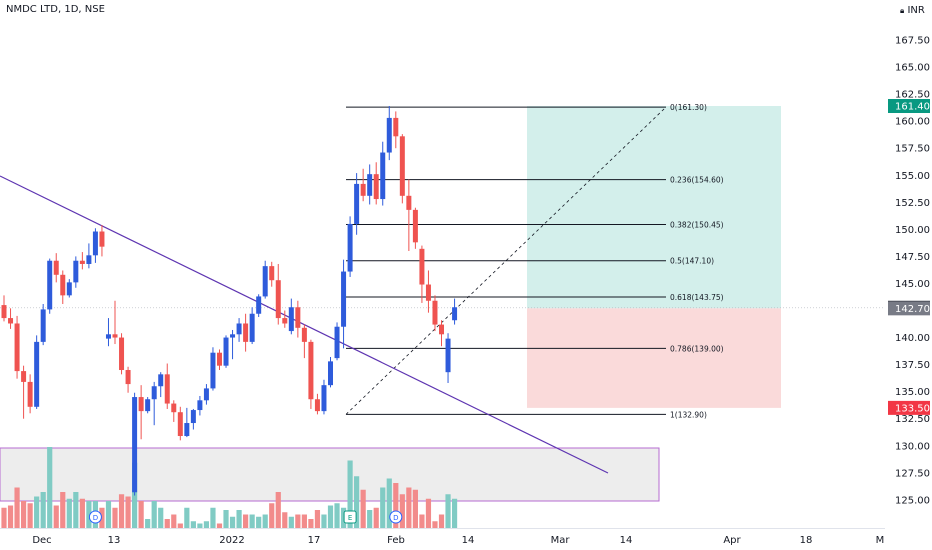 The width and height of the screenshot is (932, 550). What do you see at coordinates (912, 473) in the screenshot?
I see `y-tick-label: 127.50` at bounding box center [912, 473].